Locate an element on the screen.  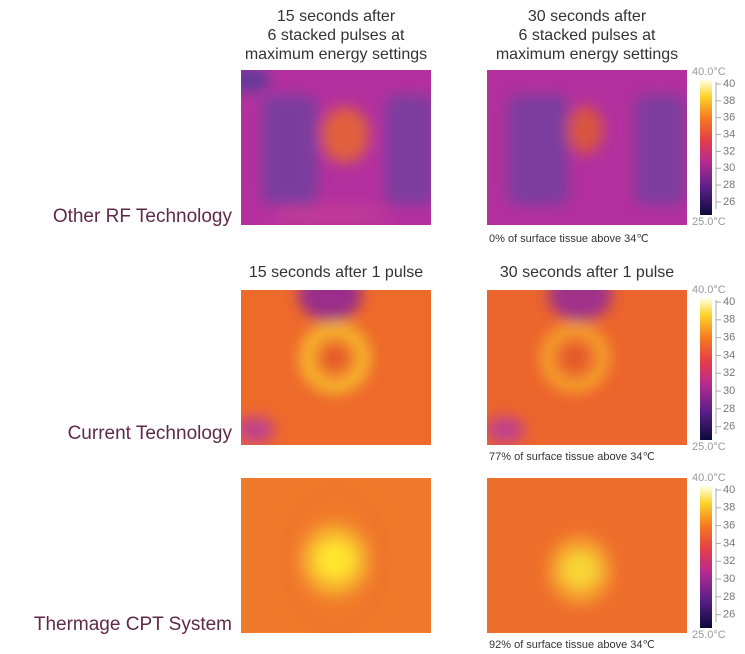
header-line: 30 seconds after is located at coordinates (587, 16).